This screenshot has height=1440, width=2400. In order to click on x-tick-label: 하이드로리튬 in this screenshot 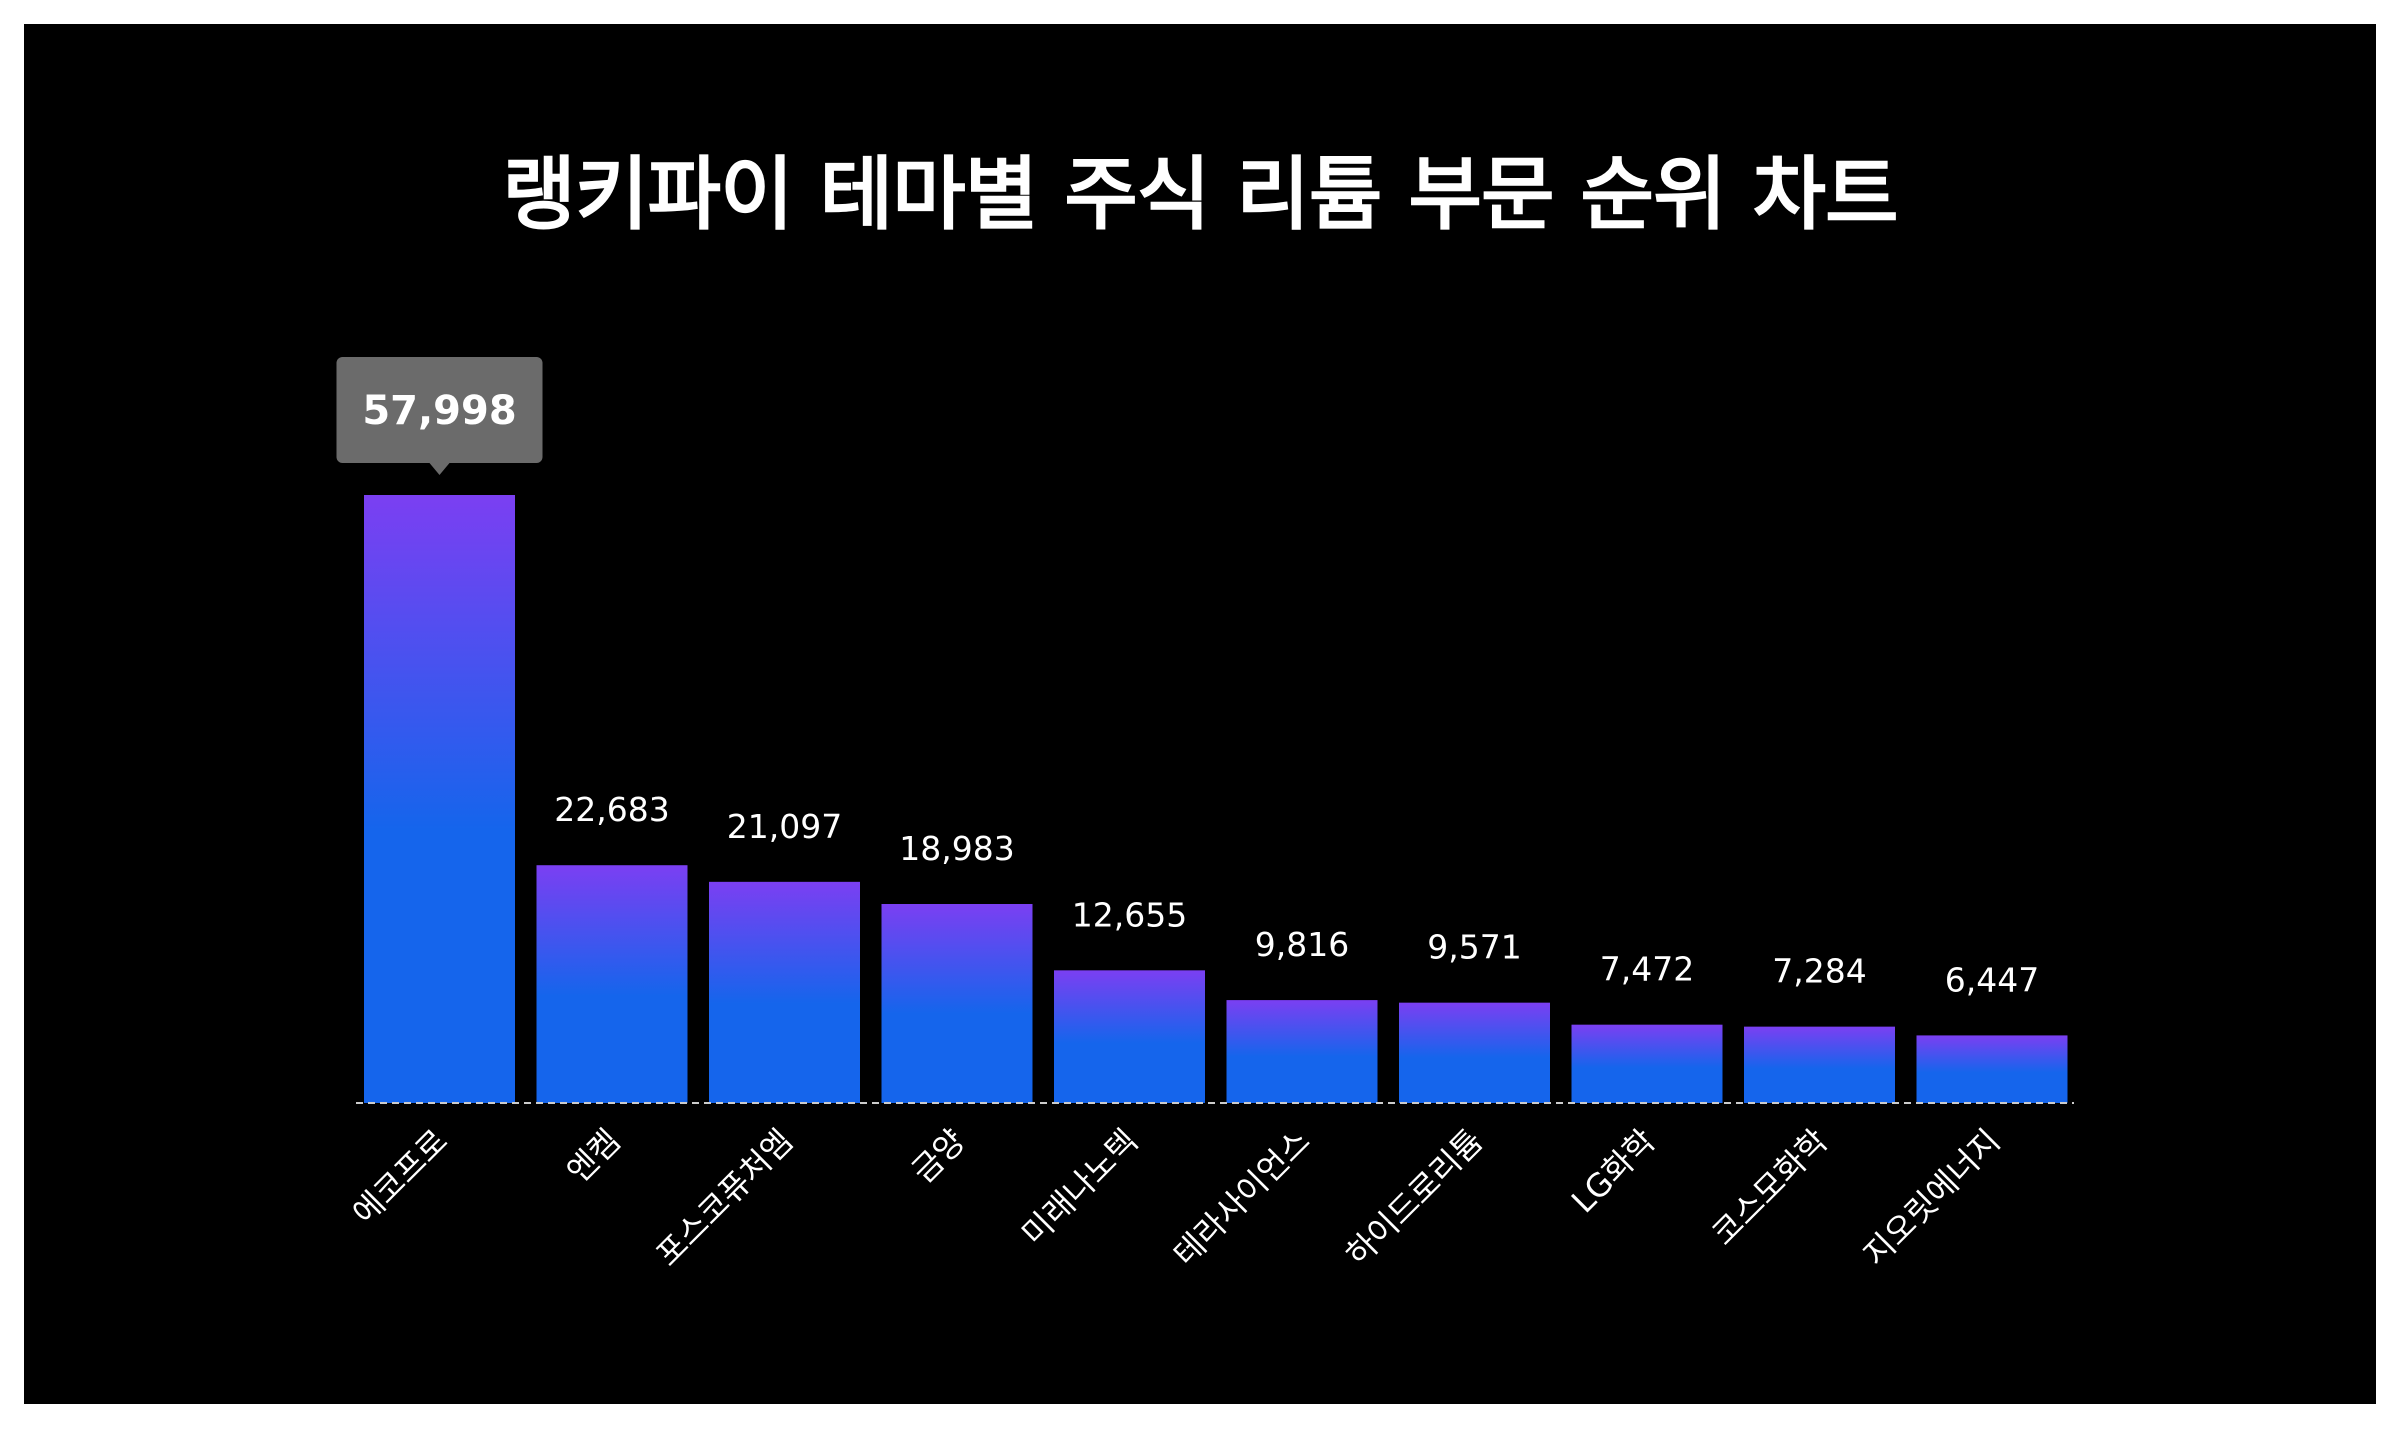, I will do `click(1414, 1198)`.